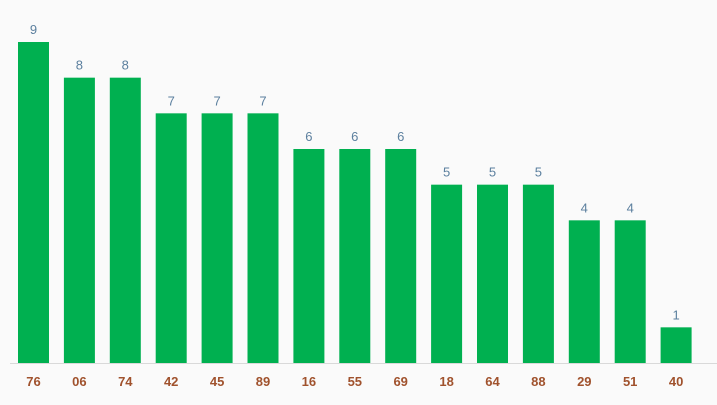  What do you see at coordinates (676, 381) in the screenshot?
I see `x-tick-label: 40` at bounding box center [676, 381].